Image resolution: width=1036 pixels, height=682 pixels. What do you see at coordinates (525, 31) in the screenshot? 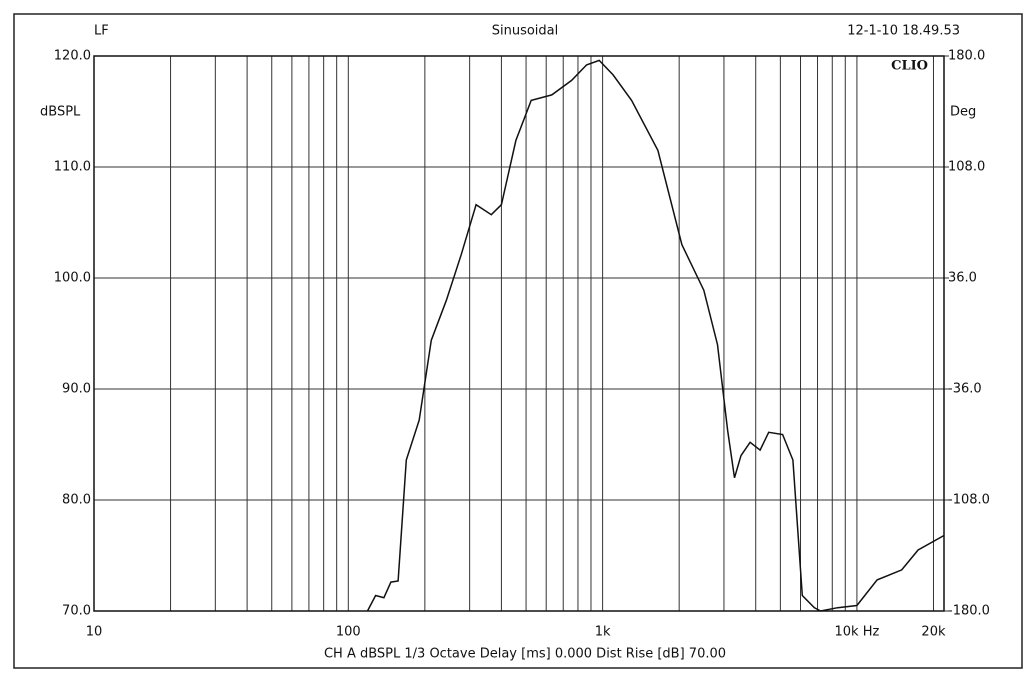
I see `chart-title: Sinusoidal` at bounding box center [525, 31].